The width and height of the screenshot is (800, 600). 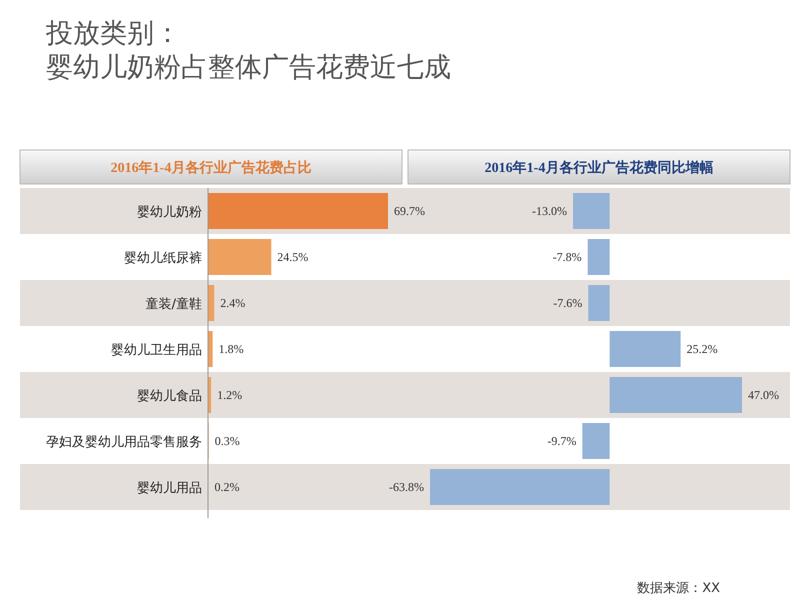 What do you see at coordinates (248, 67) in the screenshot?
I see `text: 婴幼儿奶粉占整体广告花费近七成` at bounding box center [248, 67].